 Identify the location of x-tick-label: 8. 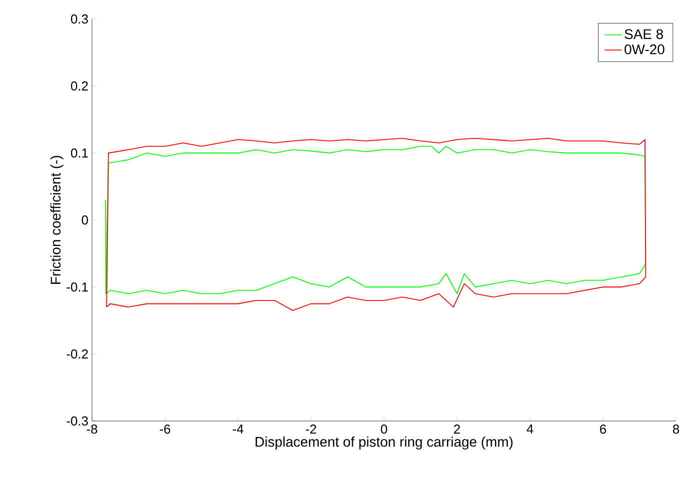
(676, 429).